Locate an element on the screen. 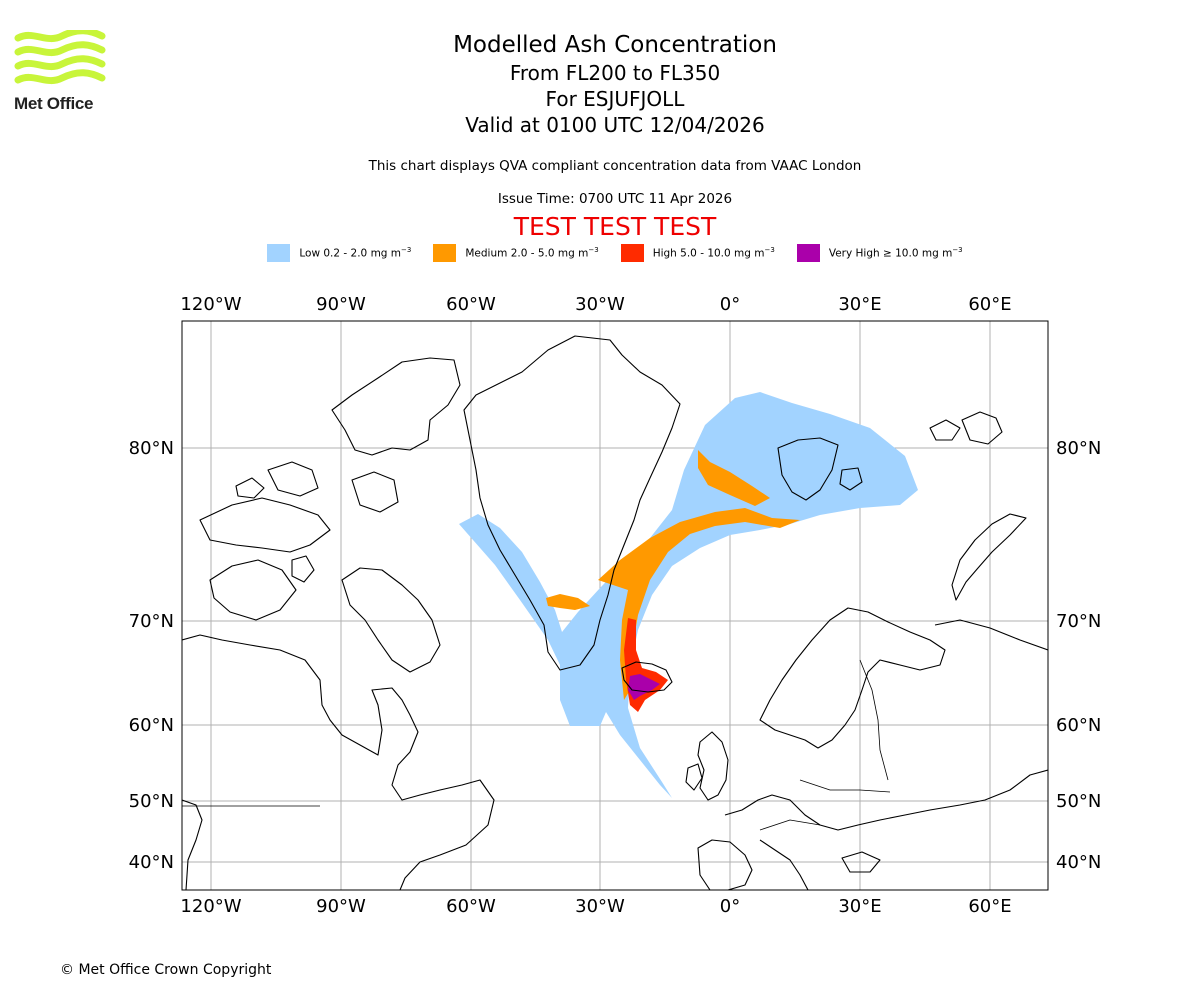  legend-item-high: High 5.0 - 10.0 mg m−3 is located at coordinates (697, 253).